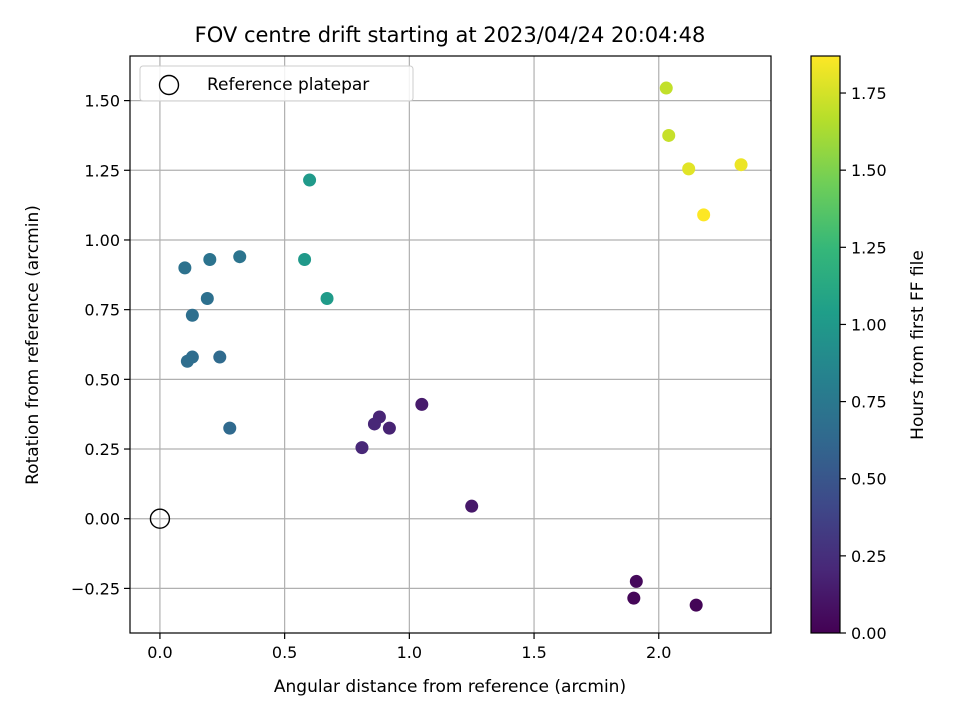 This screenshot has height=720, width=960. What do you see at coordinates (869, 633) in the screenshot?
I see `colorbar-tick-label: 0.00` at bounding box center [869, 633].